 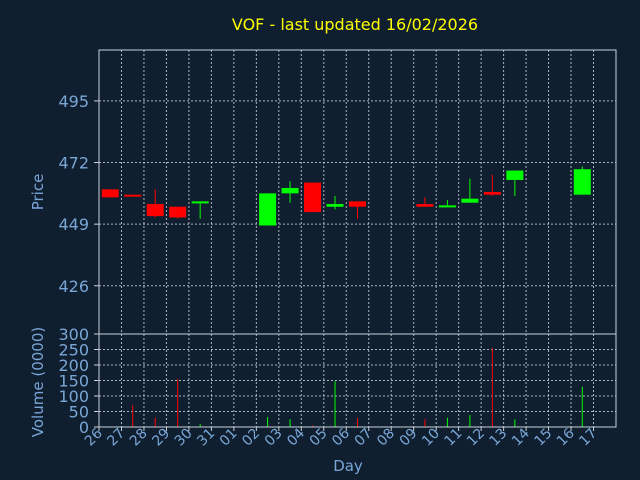 What do you see at coordinates (79, 412) in the screenshot?
I see `volume-y-tick-label: 50` at bounding box center [79, 412].